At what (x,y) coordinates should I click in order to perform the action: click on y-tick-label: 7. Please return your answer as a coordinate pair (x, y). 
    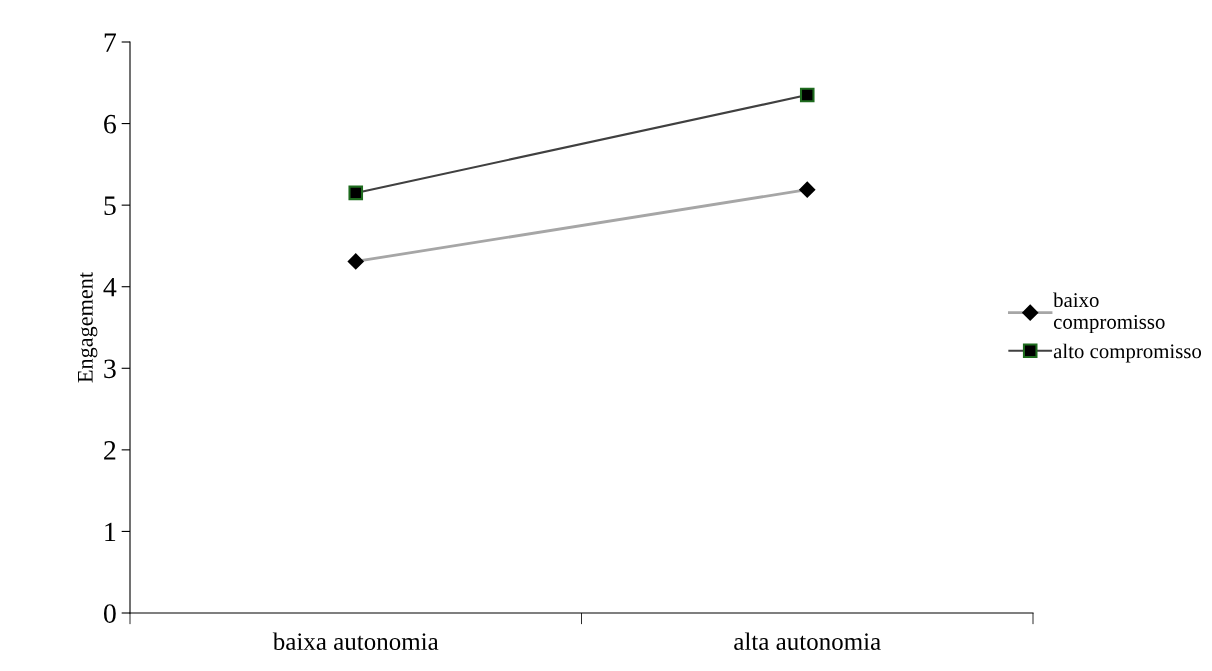
    Looking at the image, I should click on (110, 42).